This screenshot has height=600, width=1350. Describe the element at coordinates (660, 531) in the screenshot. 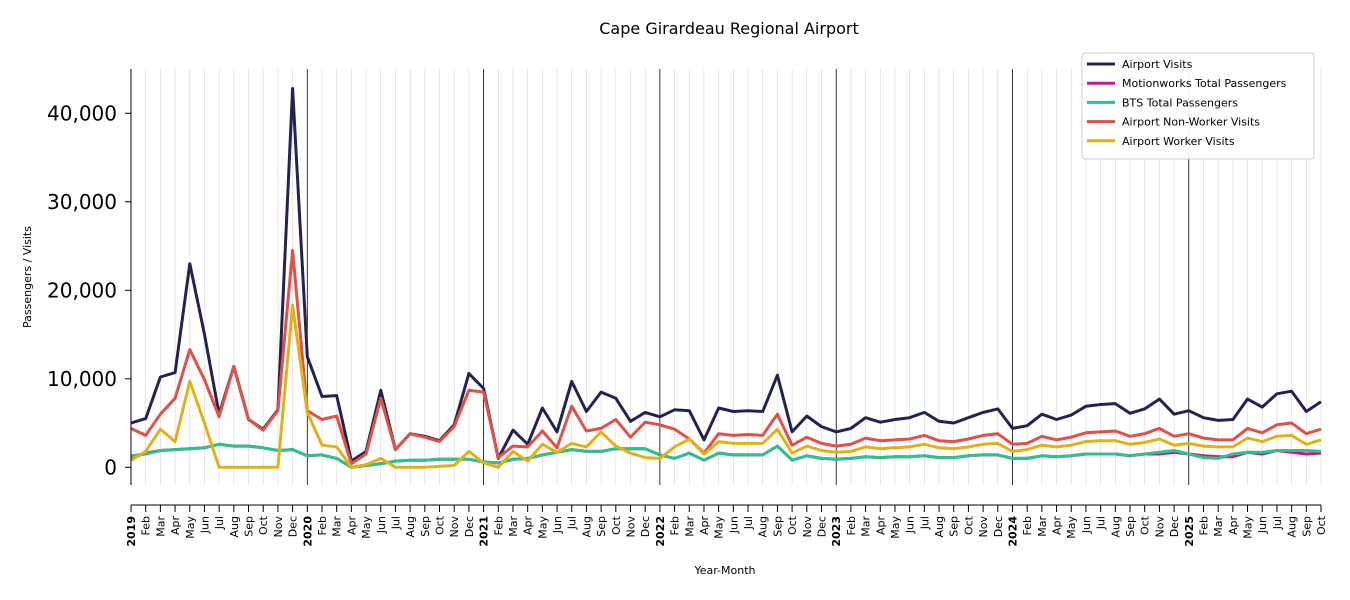

I see `x-tick-label: 2022` at that location.